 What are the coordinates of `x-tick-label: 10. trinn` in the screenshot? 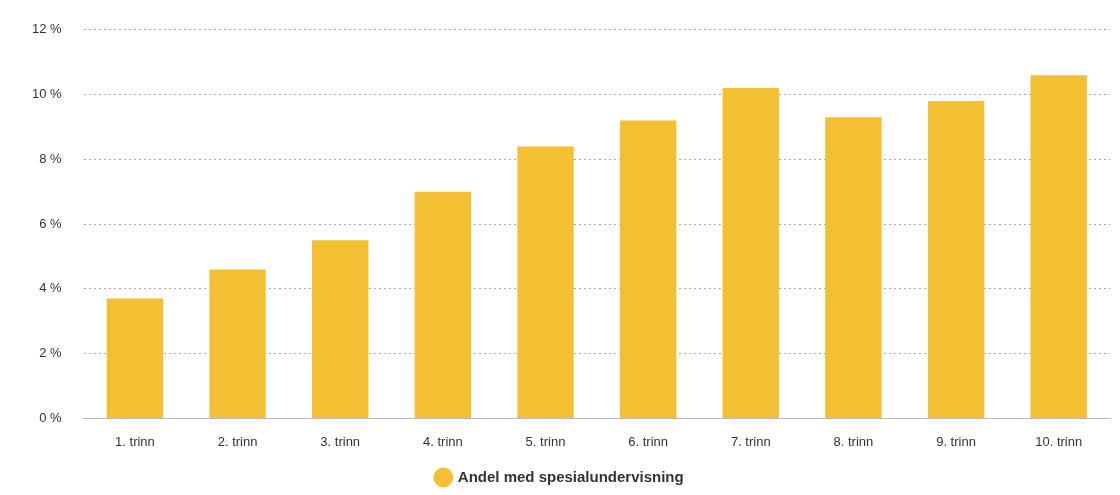 It's located at (1059, 441).